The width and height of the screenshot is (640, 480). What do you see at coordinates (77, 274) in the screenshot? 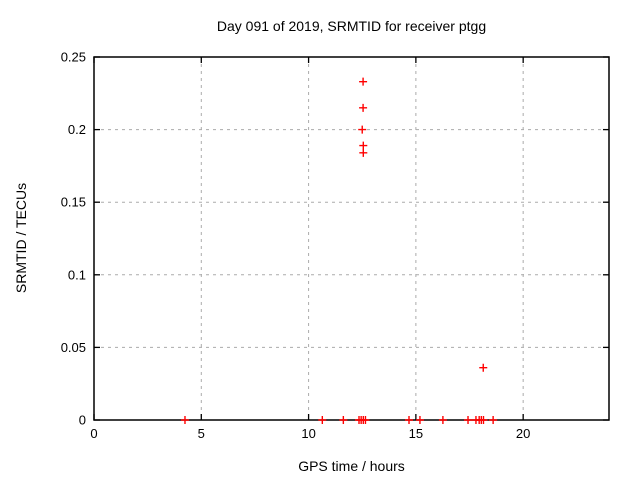
I see `y-tick-label: 0.1` at bounding box center [77, 274].